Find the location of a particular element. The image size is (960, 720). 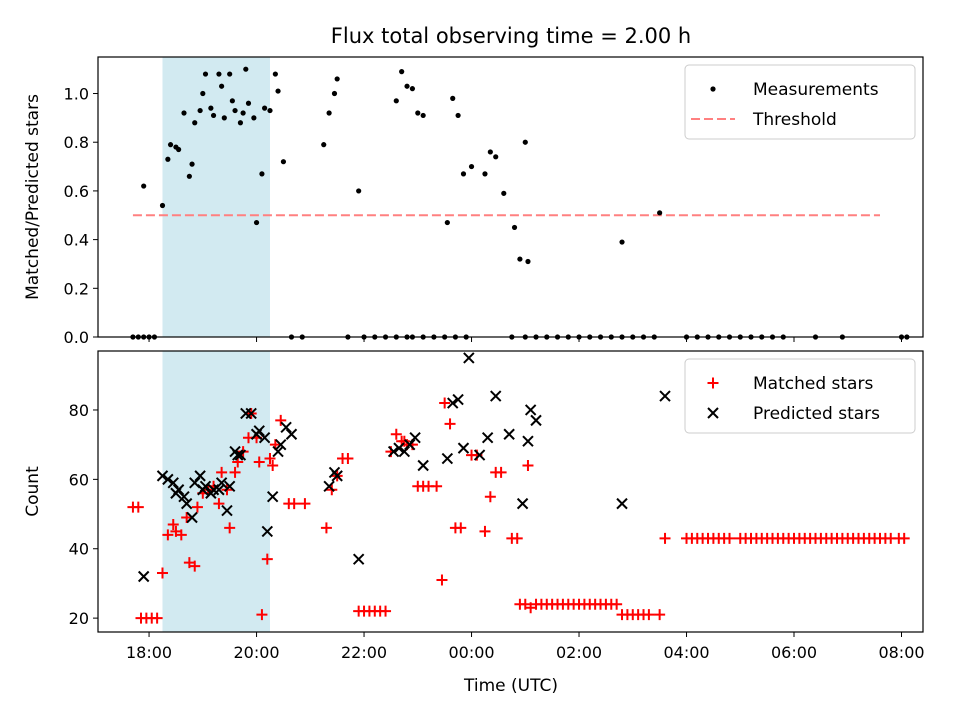

x-tick-label: 22:00 is located at coordinates (364, 652).